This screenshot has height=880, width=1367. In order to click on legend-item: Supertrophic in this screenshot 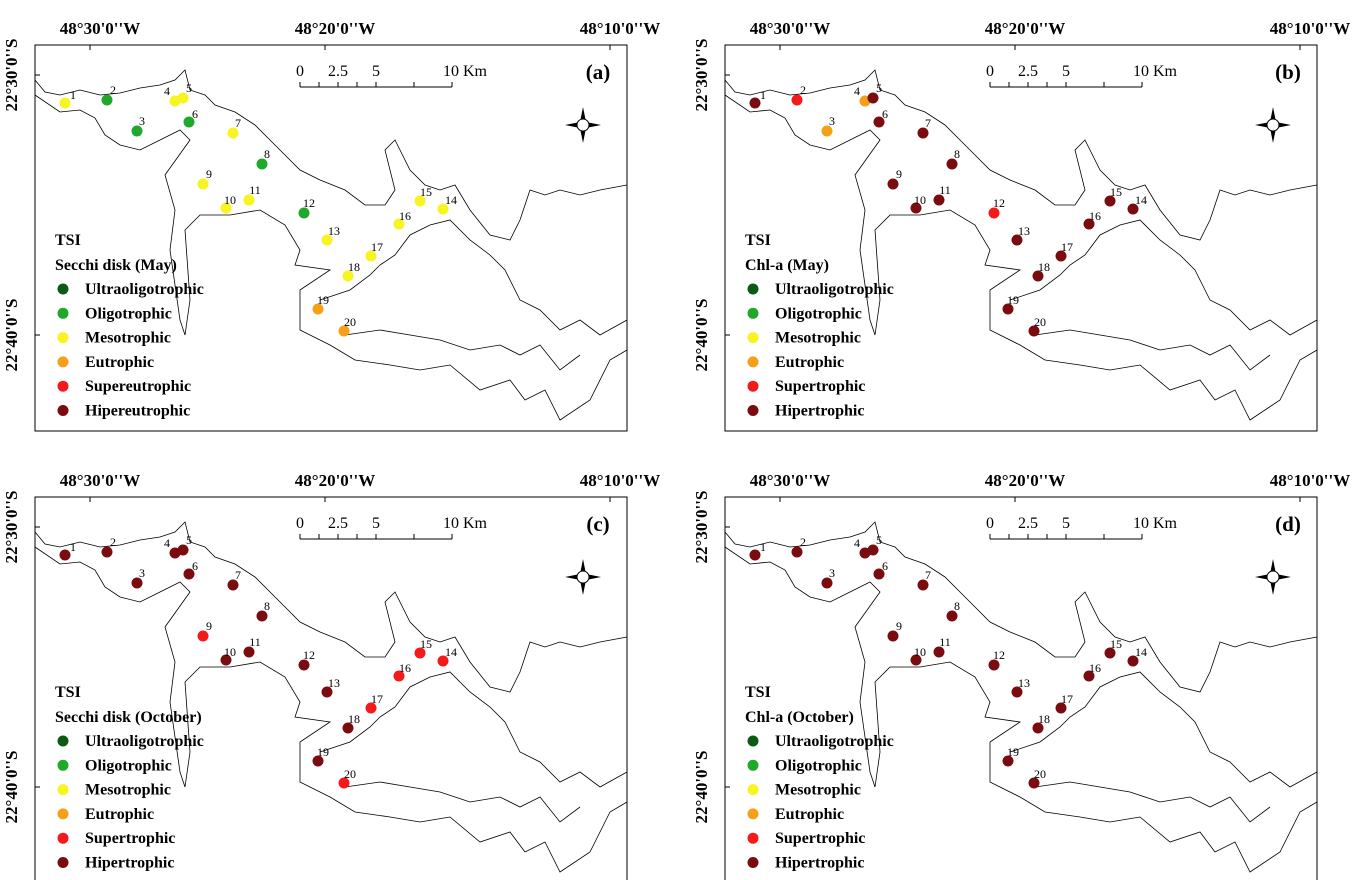, I will do `click(820, 386)`.